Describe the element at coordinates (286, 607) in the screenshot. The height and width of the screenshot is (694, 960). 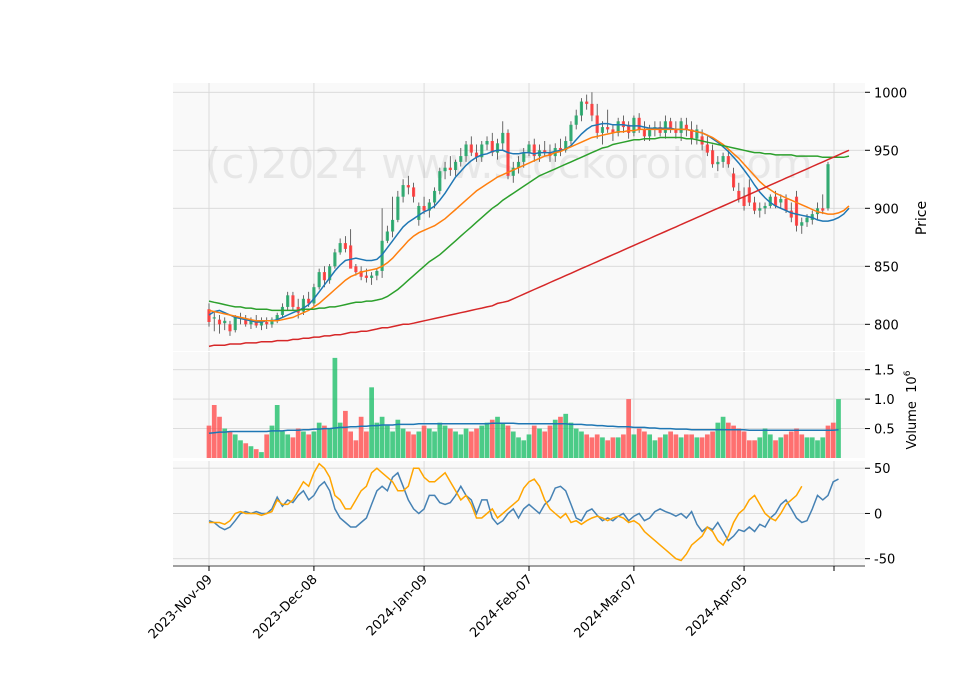
I see `x-tick-label: 2023-Dec-08` at that location.